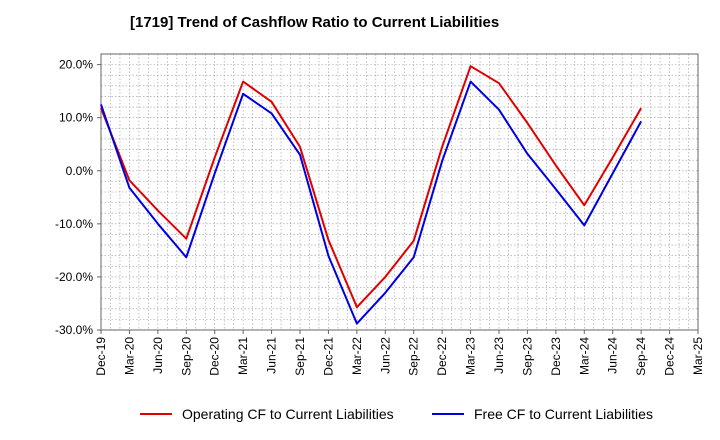 Image resolution: width=720 pixels, height=440 pixels. I want to click on x-tick-label: Dec-19, so click(101, 356).